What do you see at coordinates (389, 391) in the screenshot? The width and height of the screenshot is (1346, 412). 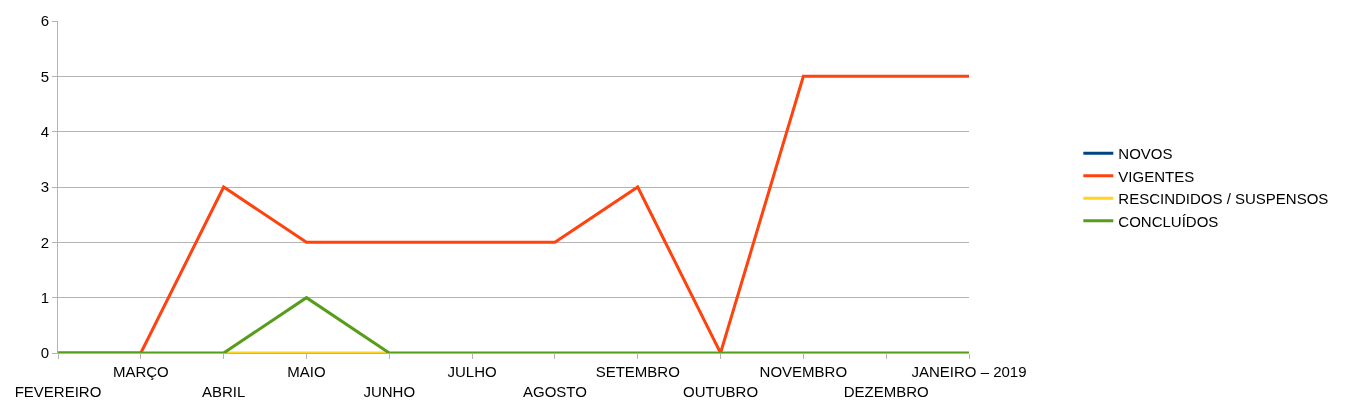 I see `x-tick-label: JUNHO` at bounding box center [389, 391].